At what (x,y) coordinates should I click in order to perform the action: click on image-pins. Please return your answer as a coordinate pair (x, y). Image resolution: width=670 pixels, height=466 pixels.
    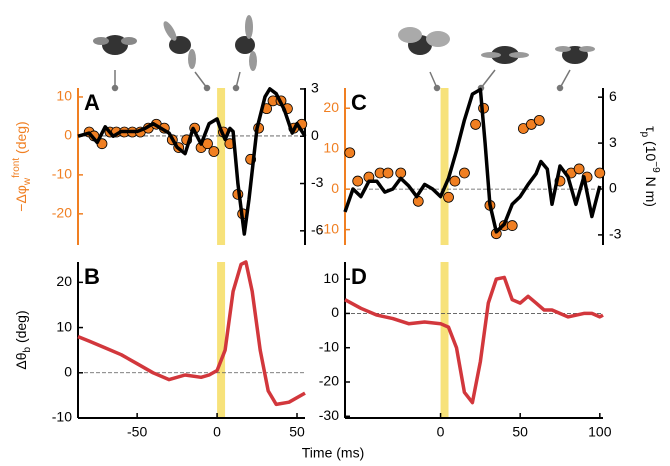
    Looking at the image, I should click on (341, 80).